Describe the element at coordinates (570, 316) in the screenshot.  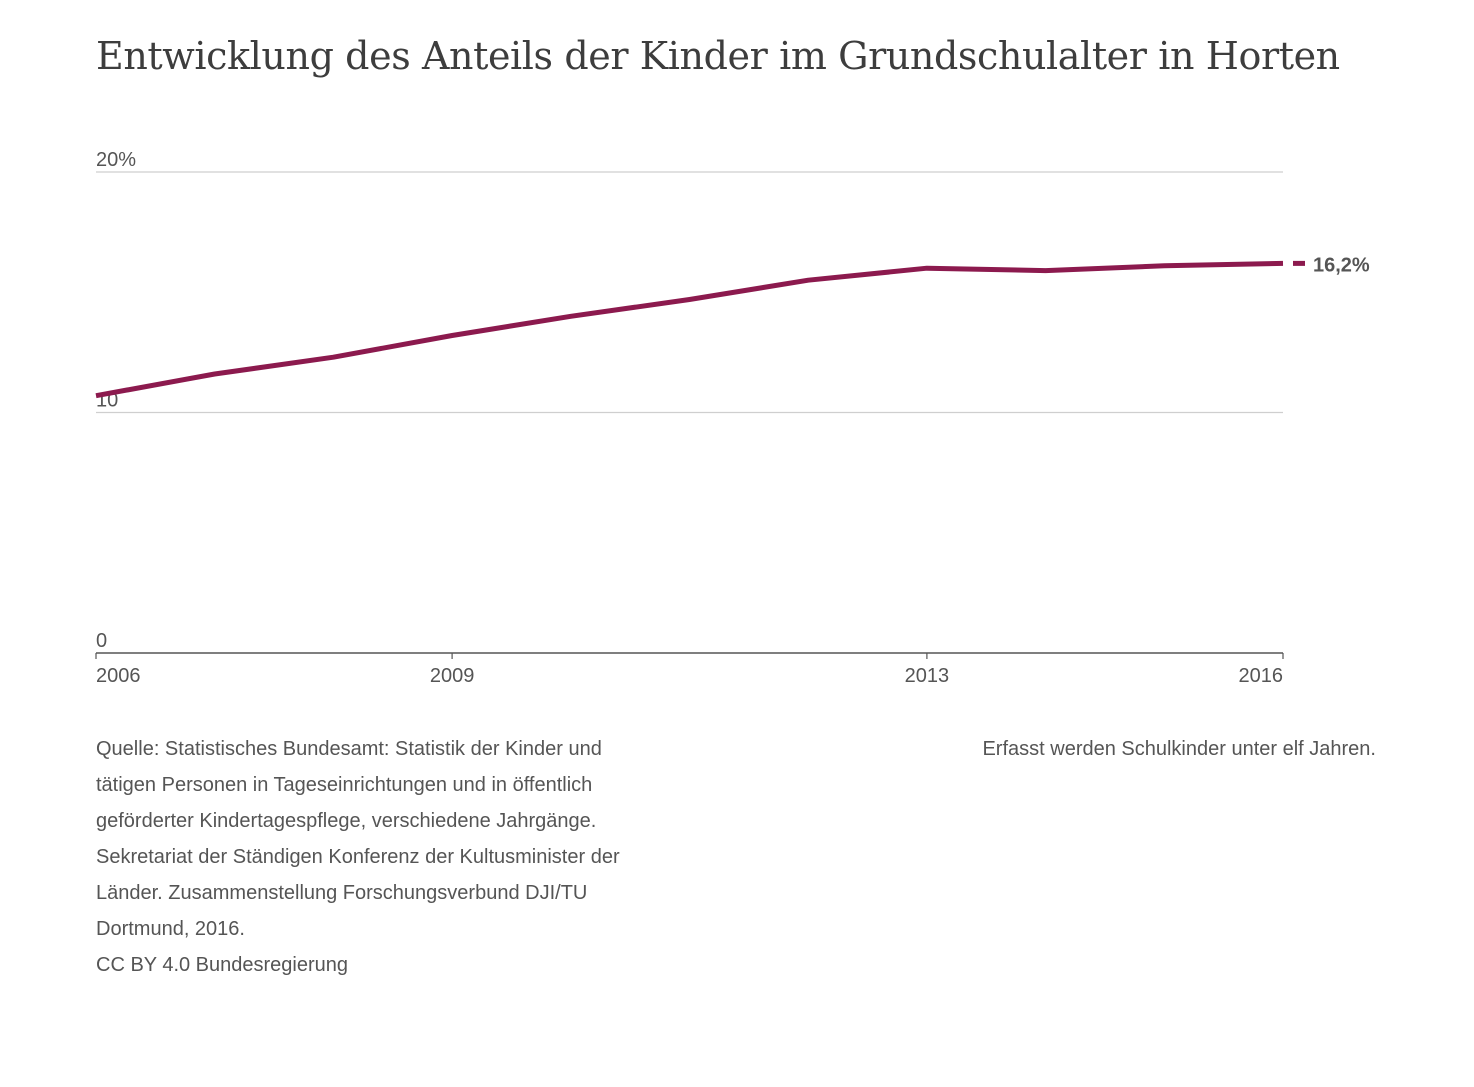
I see `data-point-2010` at that location.